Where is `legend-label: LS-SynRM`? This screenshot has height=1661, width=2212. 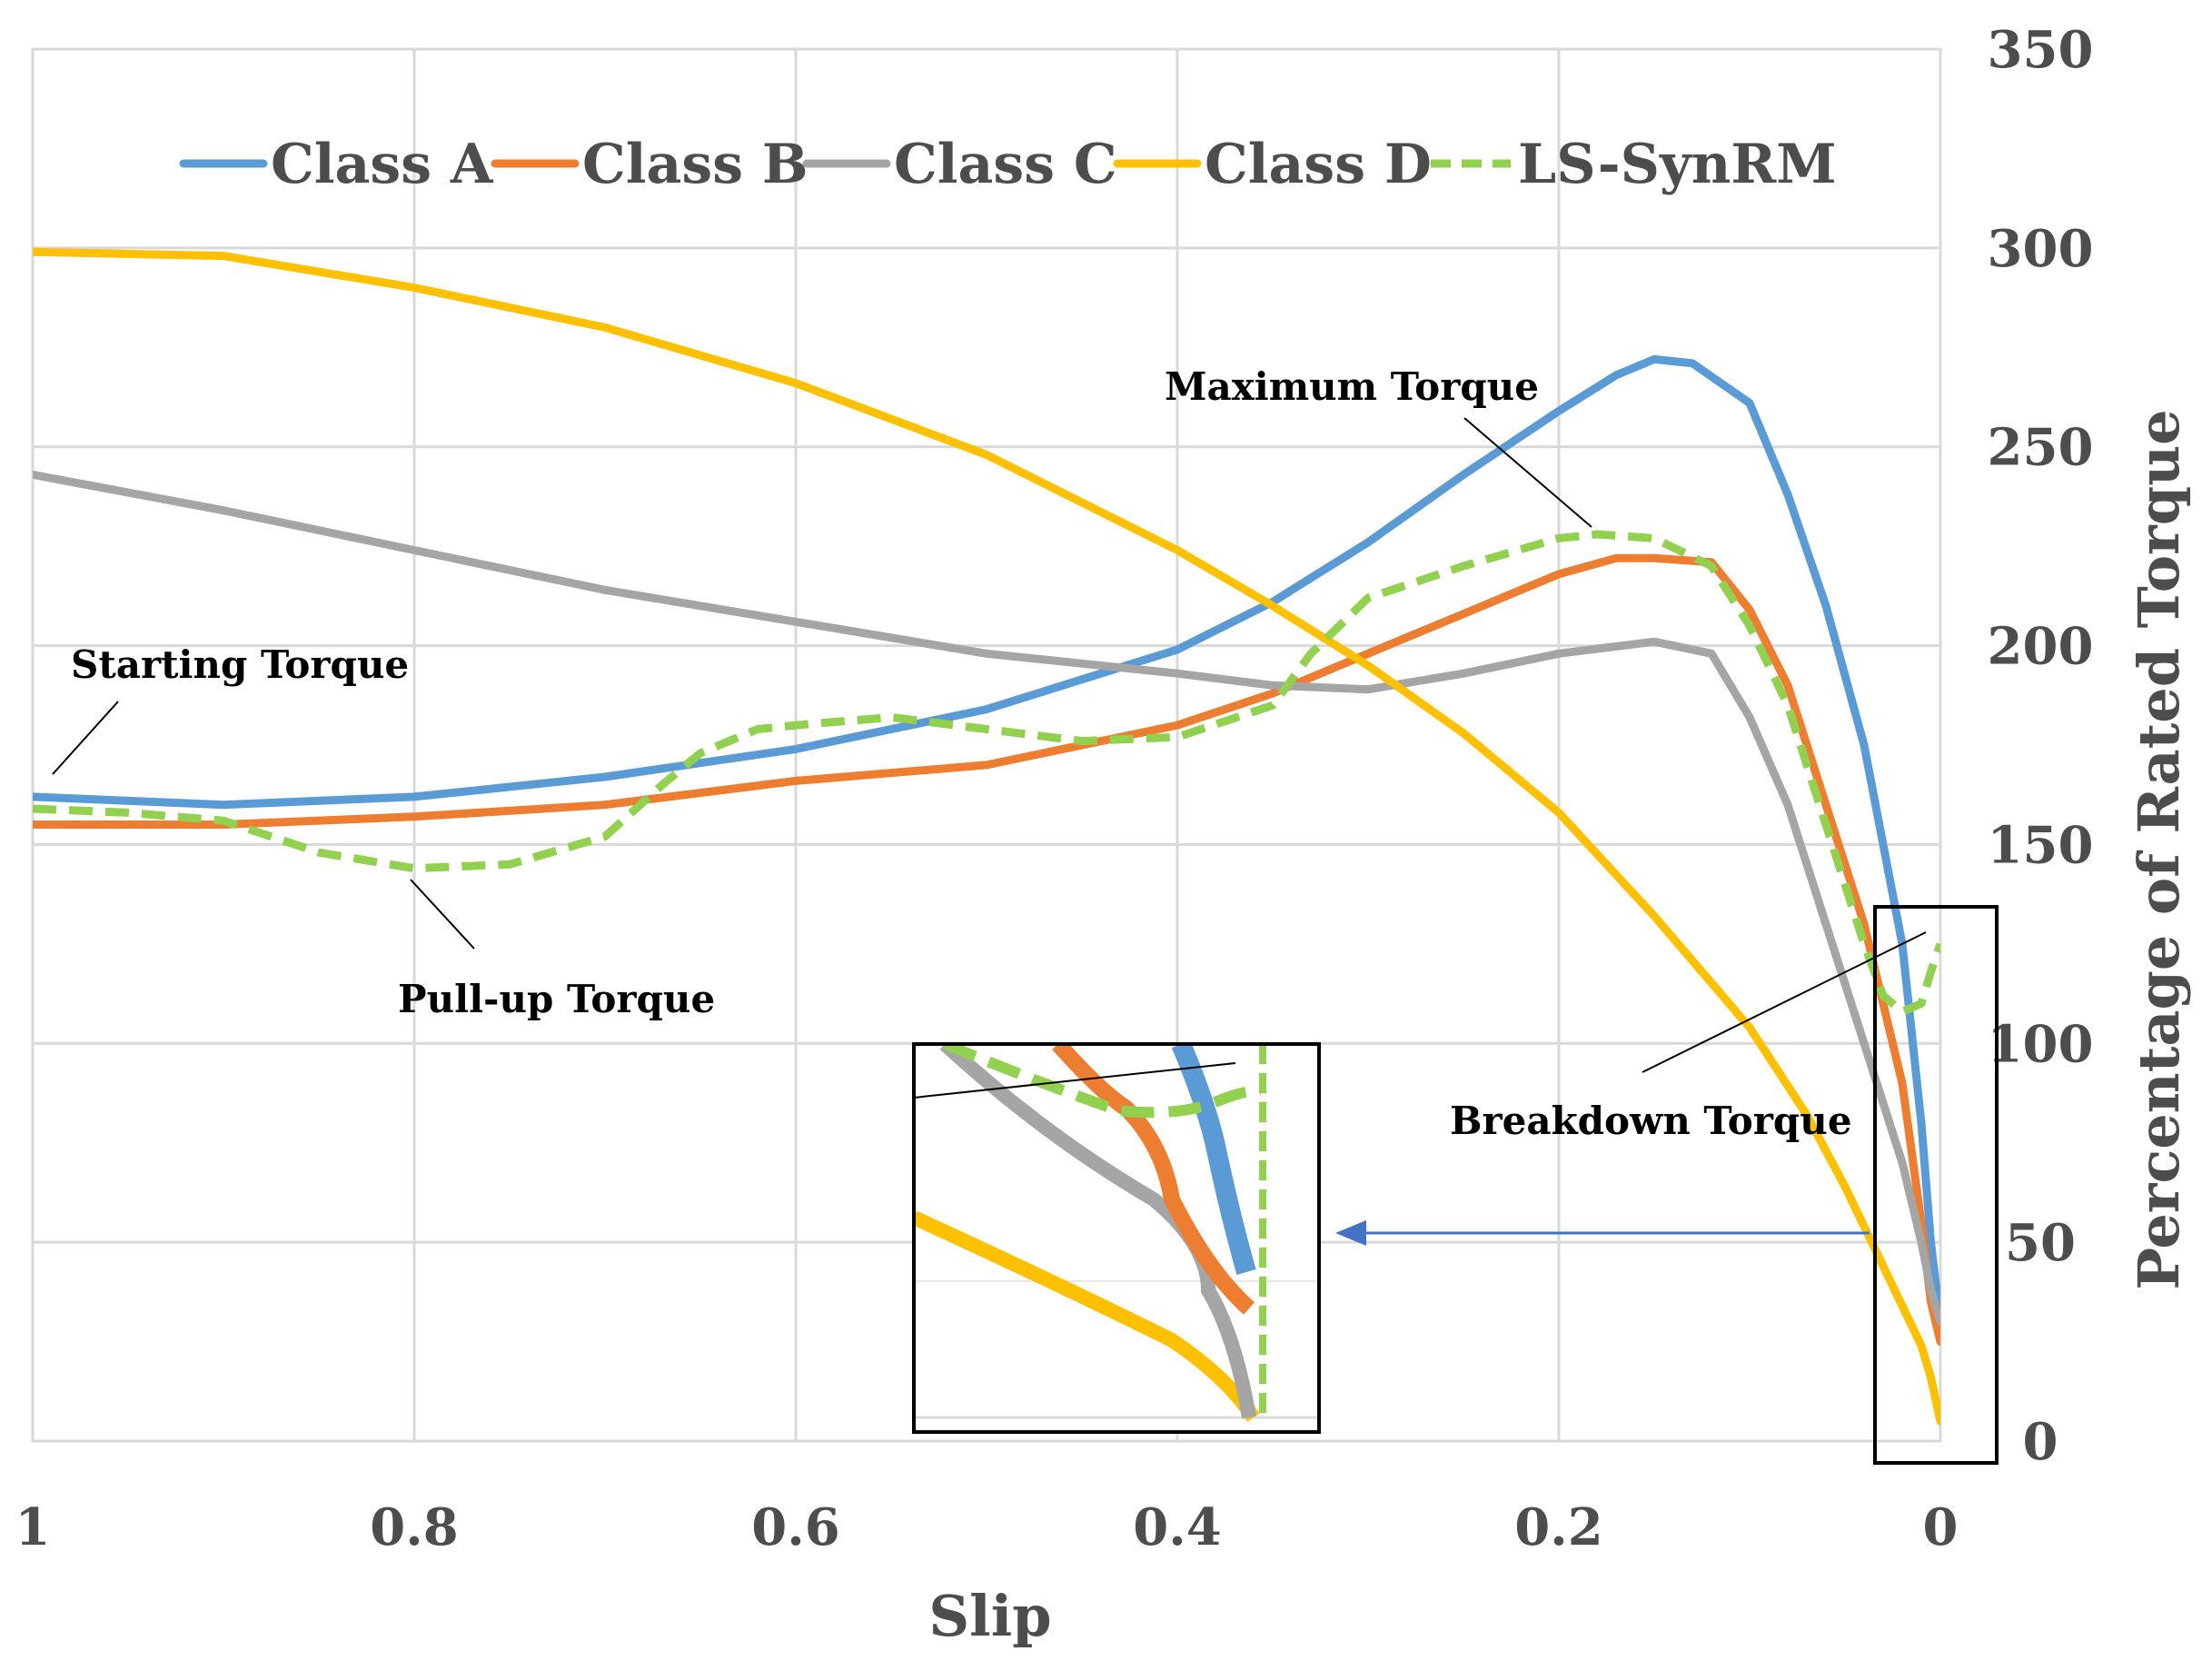 legend-label: LS-SynRM is located at coordinates (1677, 164).